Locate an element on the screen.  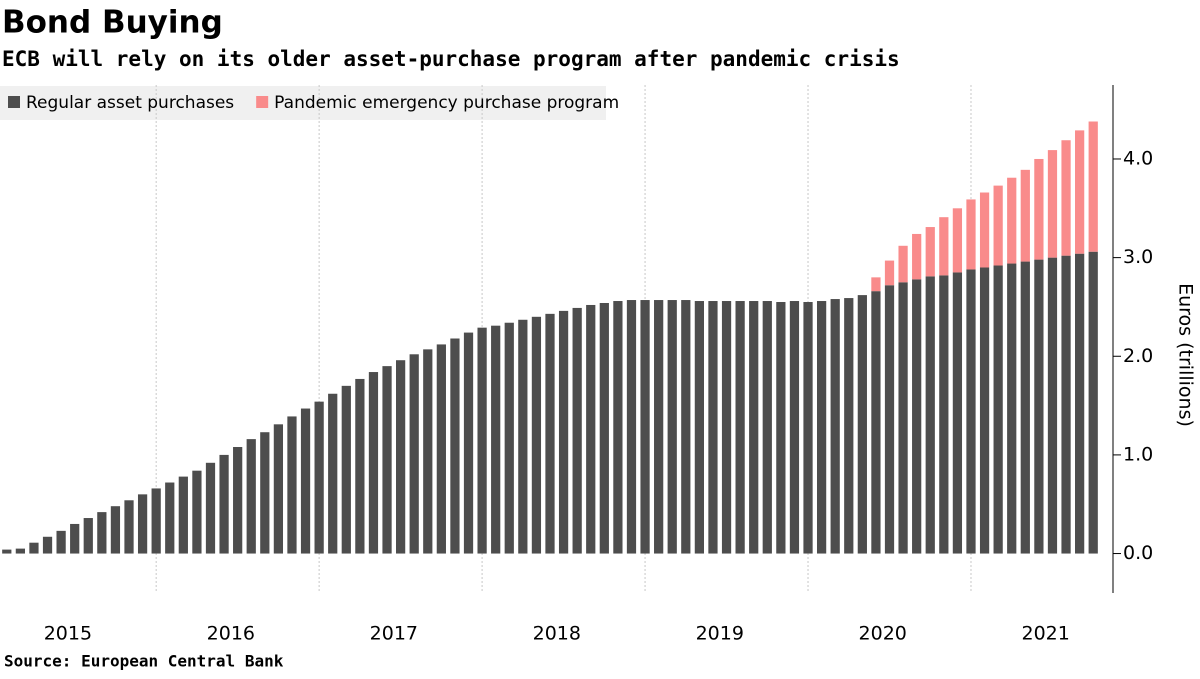
legend-label: Pandemic emergency purchase program is located at coordinates (446, 103).